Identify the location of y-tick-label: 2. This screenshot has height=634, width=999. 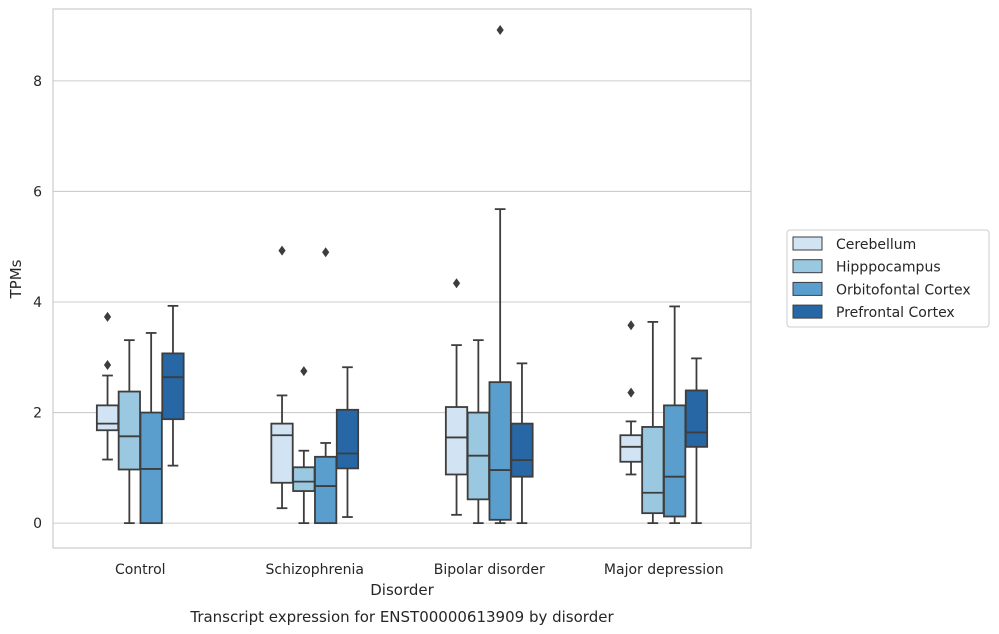
(37, 414).